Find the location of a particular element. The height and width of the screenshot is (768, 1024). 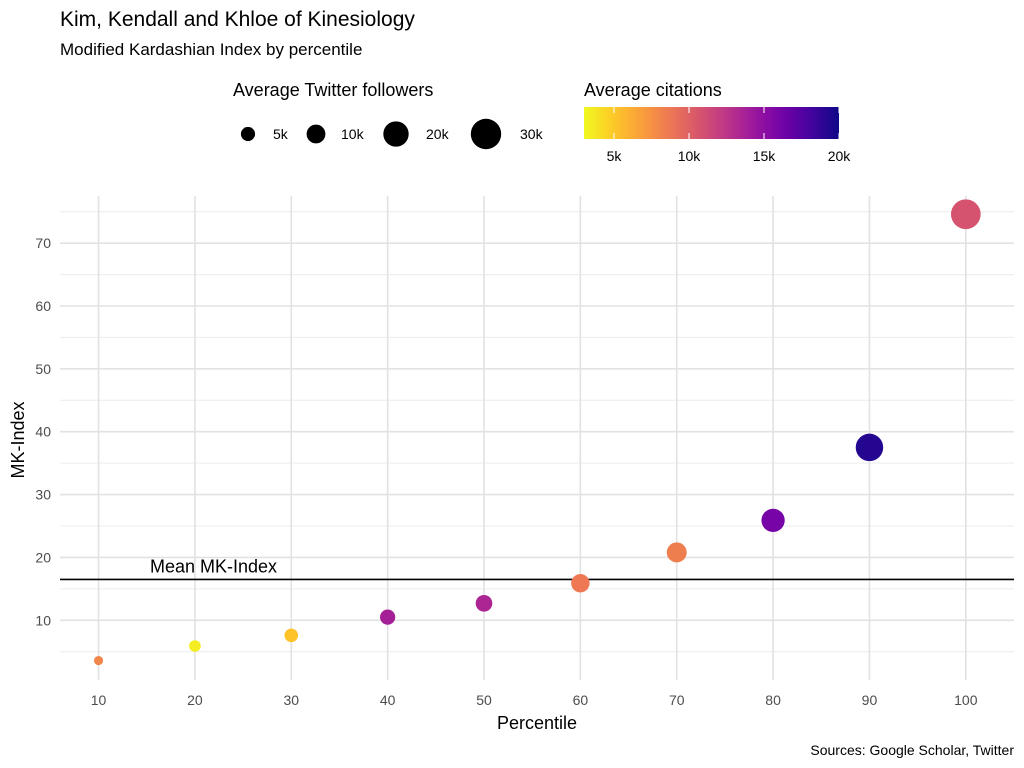

x-tick-label: 70 is located at coordinates (677, 700).